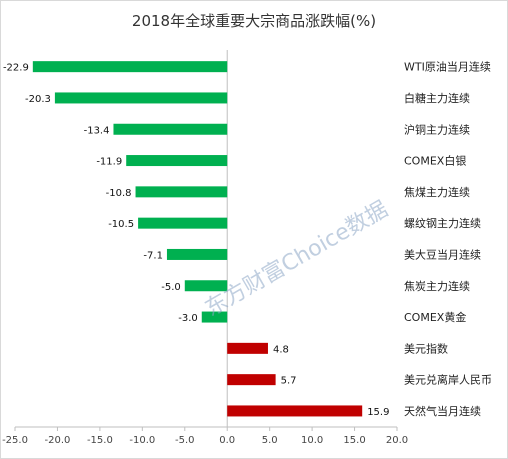  I want to click on x-tick-label: 10.0, so click(312, 440).